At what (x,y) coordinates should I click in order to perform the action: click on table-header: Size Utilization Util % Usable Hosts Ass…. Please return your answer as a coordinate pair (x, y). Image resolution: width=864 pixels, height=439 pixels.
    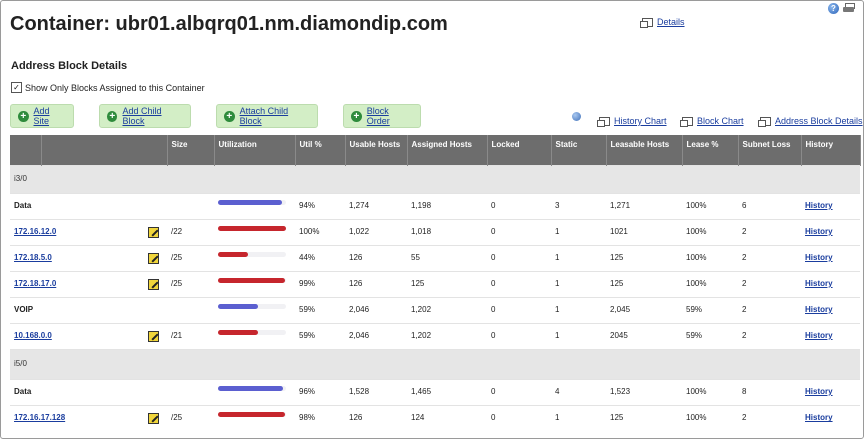
    Looking at the image, I should click on (435, 150).